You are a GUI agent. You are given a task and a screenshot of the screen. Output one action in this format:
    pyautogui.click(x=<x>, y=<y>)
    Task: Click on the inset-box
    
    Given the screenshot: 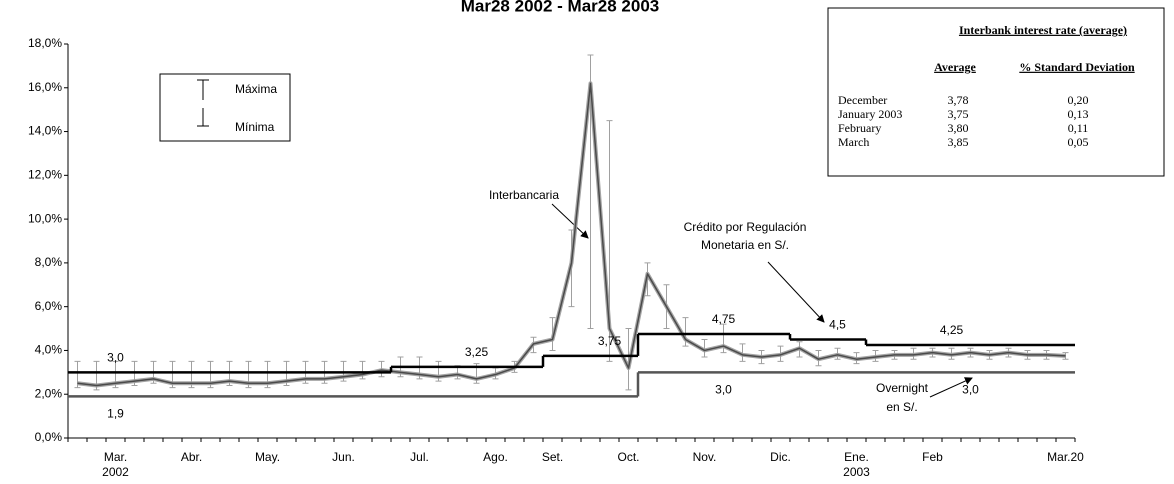 What is the action you would take?
    pyautogui.click(x=996, y=92)
    